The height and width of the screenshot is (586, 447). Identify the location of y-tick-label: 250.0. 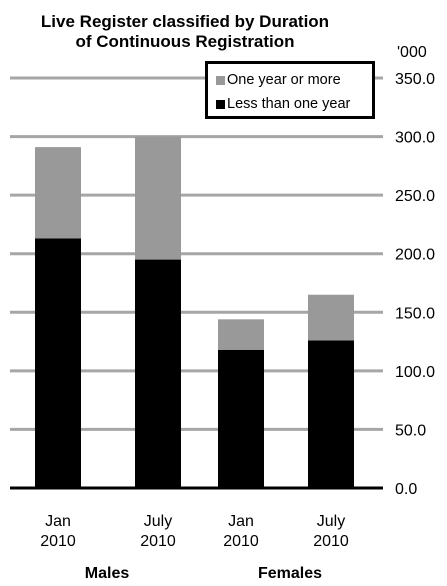
(415, 196).